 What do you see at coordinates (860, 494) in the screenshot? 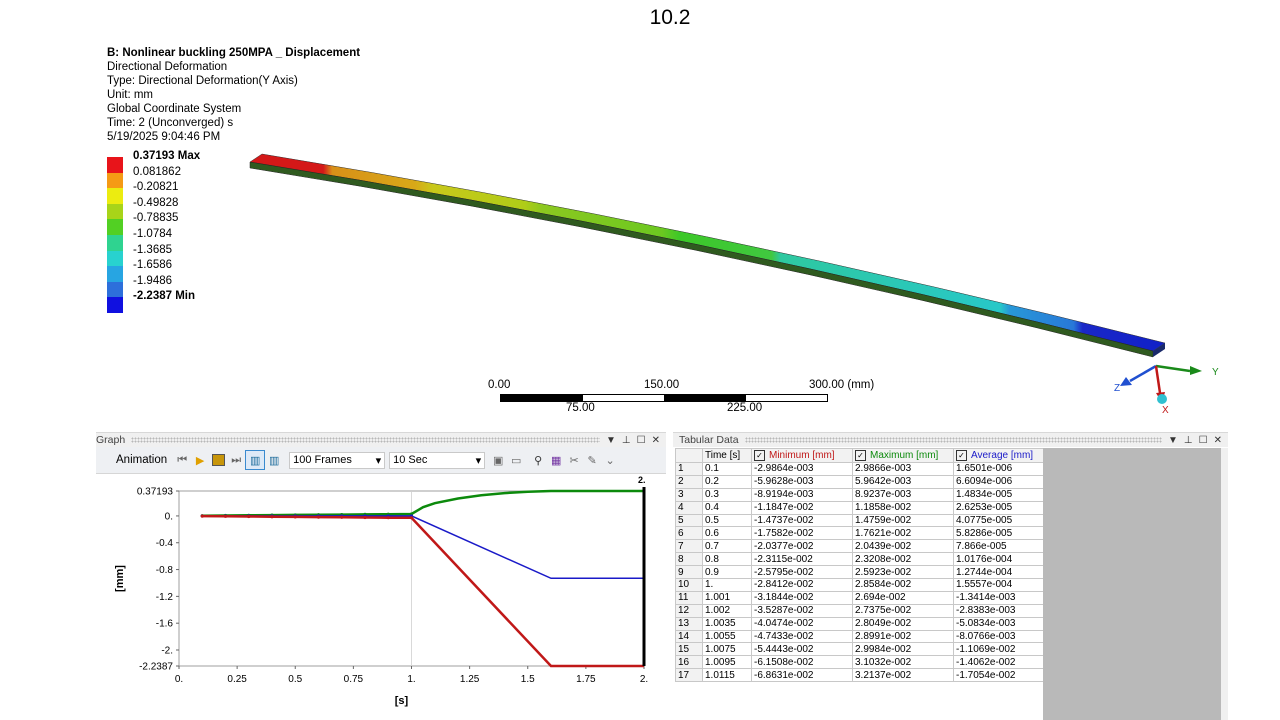
I see `table-row: 3 0.3 -8.9194e-003 8.9237e-003 1.4834e-005` at bounding box center [860, 494].